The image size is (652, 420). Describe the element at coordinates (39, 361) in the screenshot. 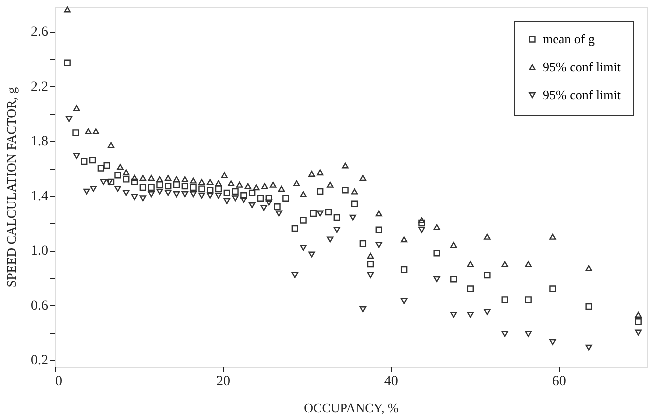

I see `y-tick-label: 0.2` at that location.